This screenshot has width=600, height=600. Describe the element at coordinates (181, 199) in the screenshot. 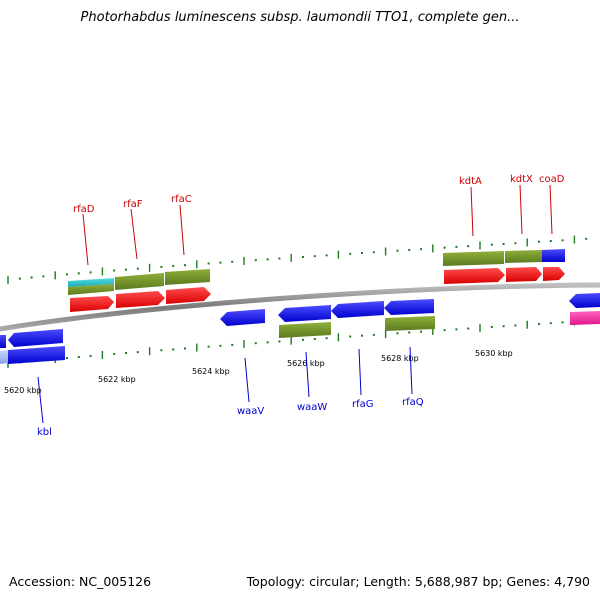

I see `gene-label-rfaC: rfaC` at that location.